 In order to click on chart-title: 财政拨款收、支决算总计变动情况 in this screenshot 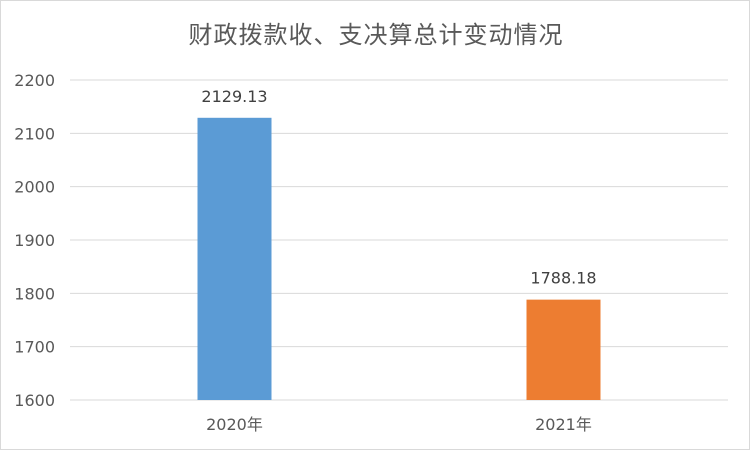, I will do `click(376, 35)`.